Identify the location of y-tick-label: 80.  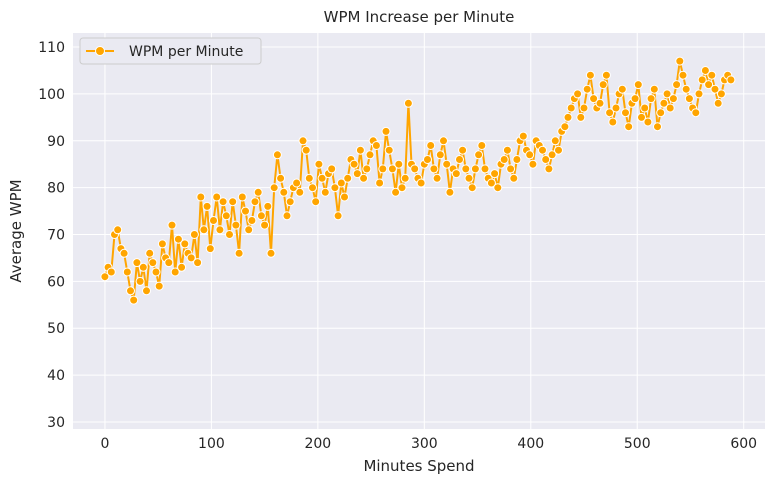
(56, 189).